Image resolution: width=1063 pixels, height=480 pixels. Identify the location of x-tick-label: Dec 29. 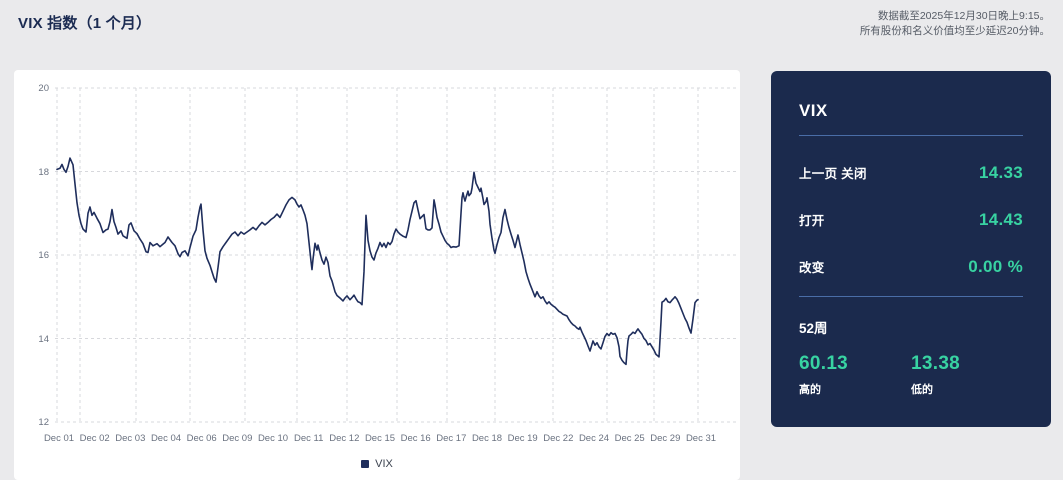
(665, 438).